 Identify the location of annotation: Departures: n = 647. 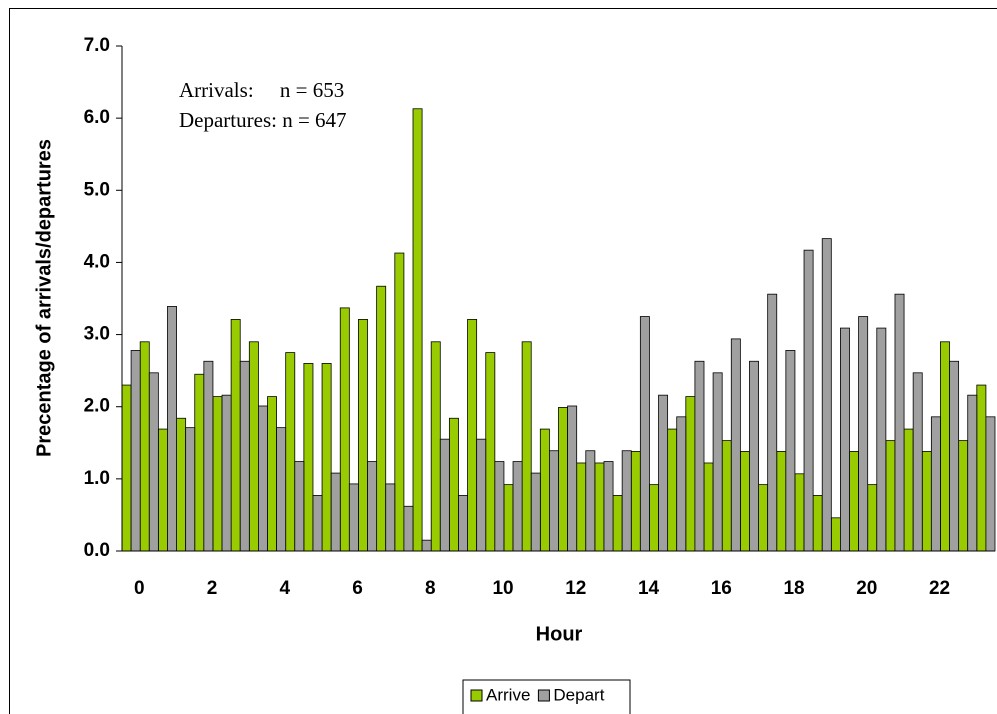
(263, 120).